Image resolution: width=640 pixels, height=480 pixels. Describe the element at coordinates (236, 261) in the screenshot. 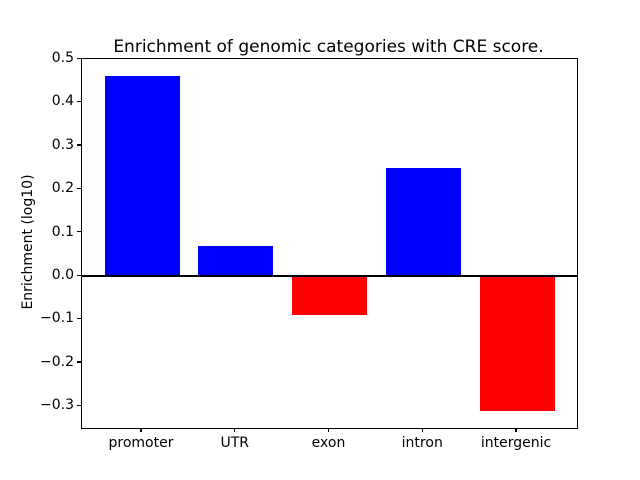

I see `bar-UTR` at that location.